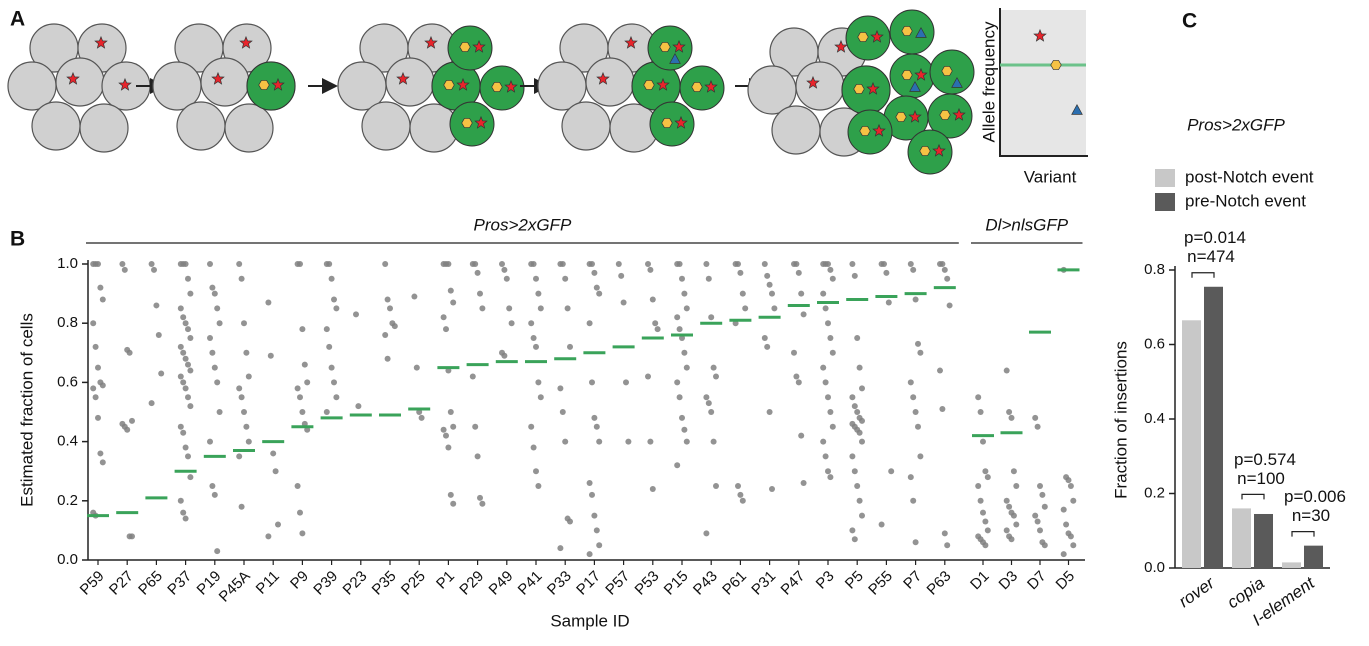 Image resolution: width=1369 pixels, height=646 pixels. What do you see at coordinates (1249, 176) in the screenshot?
I see `legend-label: post-Notch event` at bounding box center [1249, 176].